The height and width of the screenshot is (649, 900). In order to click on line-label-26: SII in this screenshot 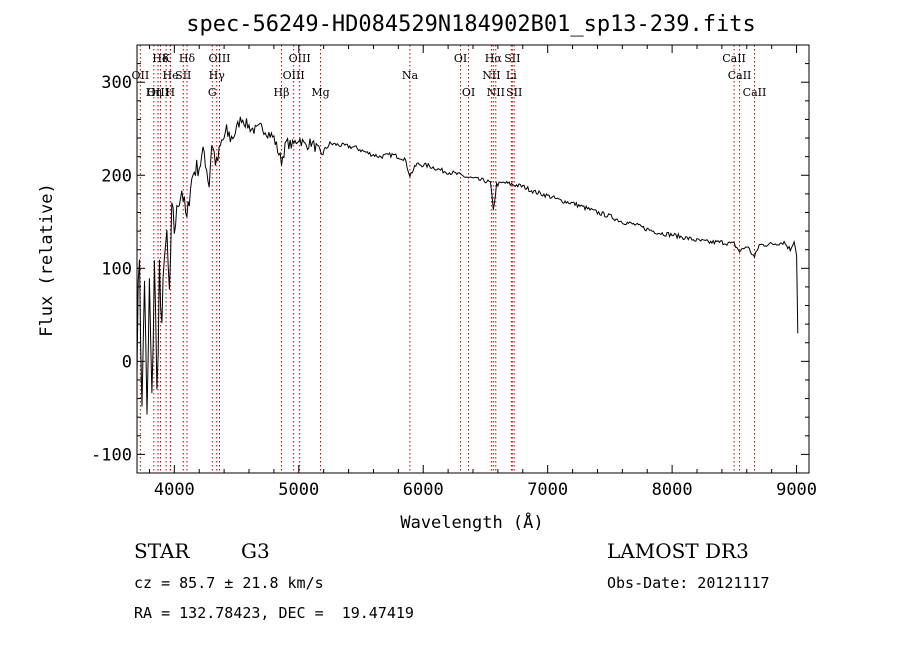, I will do `click(514, 92)`.